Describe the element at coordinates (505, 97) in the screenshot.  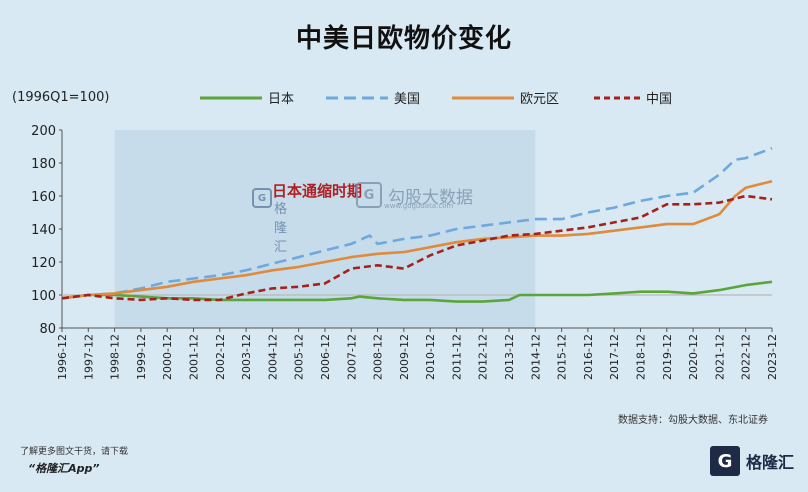
I see `legend-item-euro: 欧元区` at that location.